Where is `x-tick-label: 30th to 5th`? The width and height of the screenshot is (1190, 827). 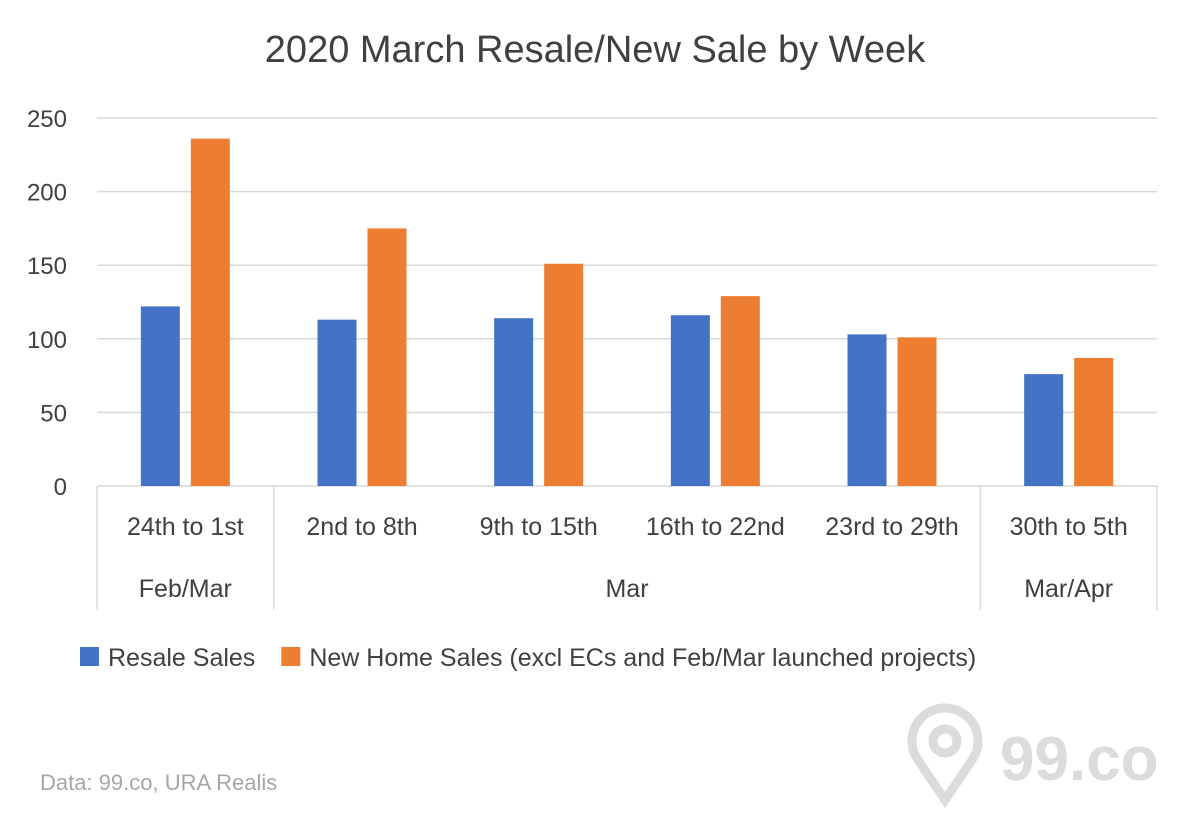
x-tick-label: 30th to 5th is located at coordinates (1069, 527).